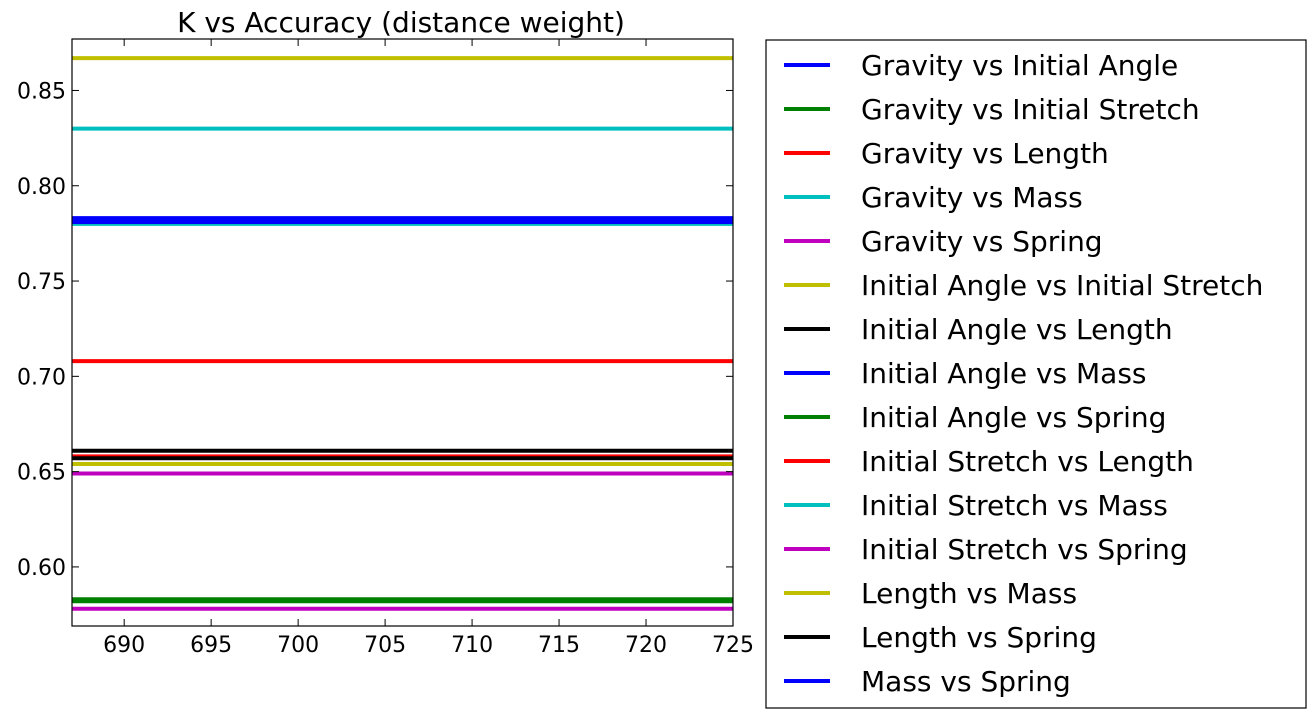  Describe the element at coordinates (1030, 109) in the screenshot. I see `legend-label-1: Gravity vs Initial Stretch` at that location.